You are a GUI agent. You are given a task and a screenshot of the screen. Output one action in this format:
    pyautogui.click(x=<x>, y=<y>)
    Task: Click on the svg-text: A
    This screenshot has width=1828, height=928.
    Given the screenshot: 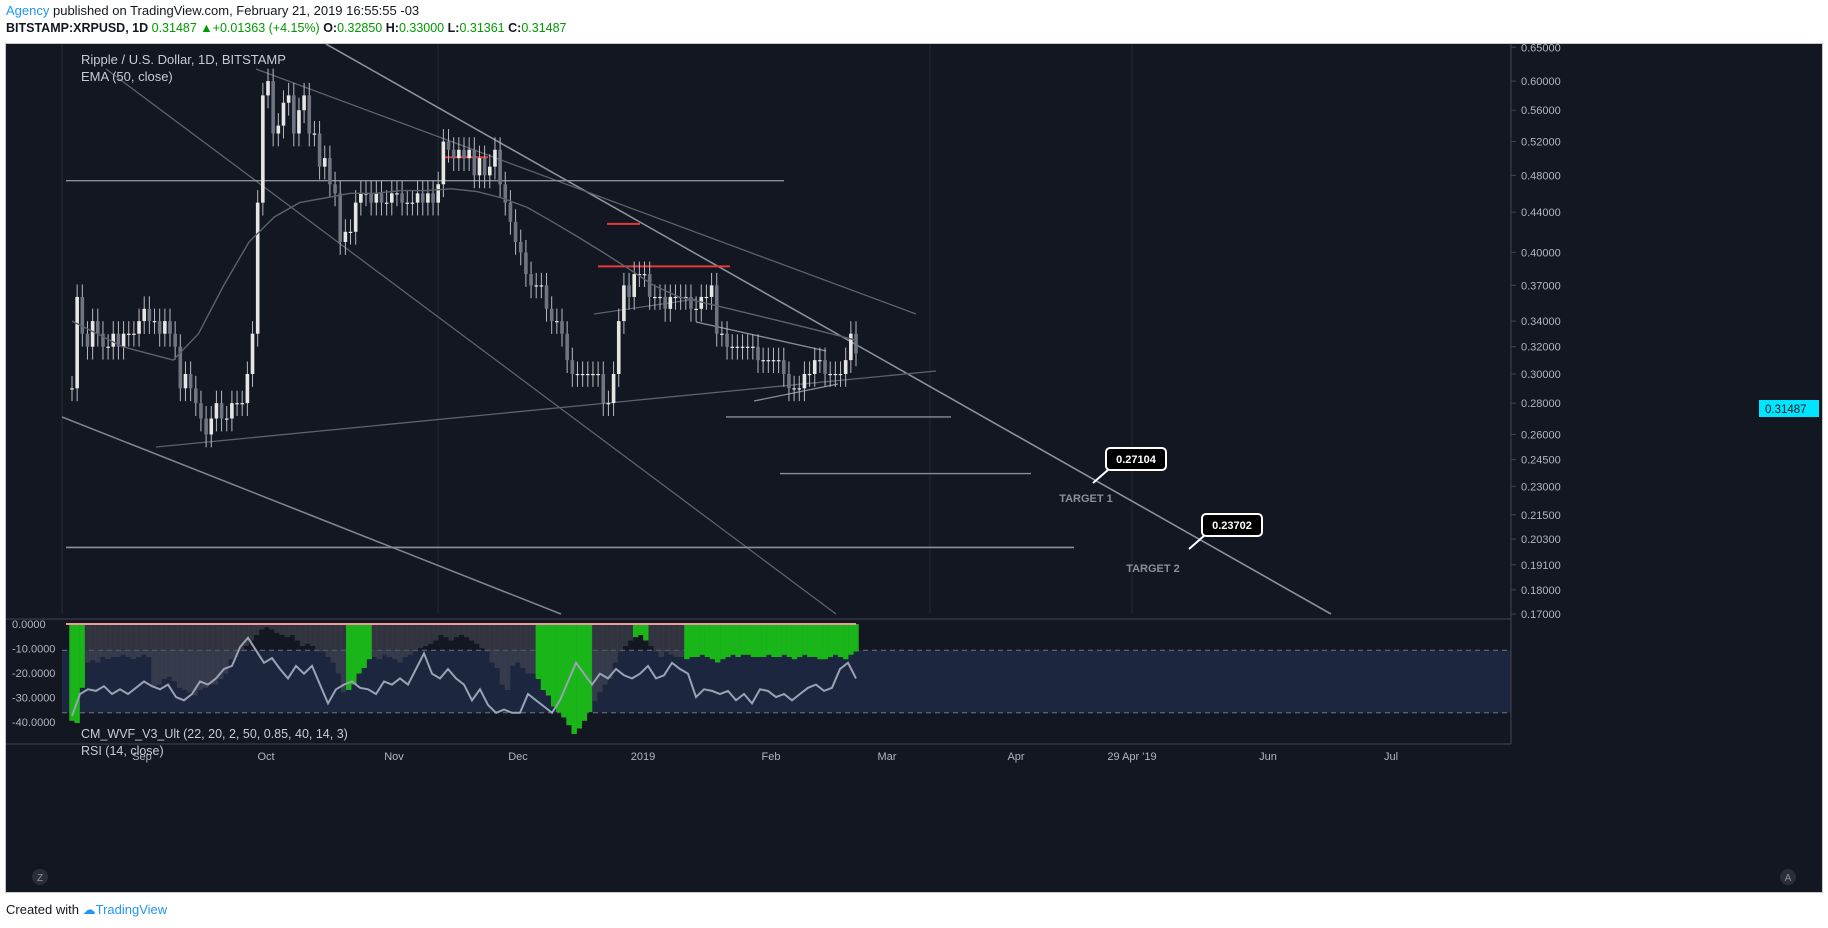 What is the action you would take?
    pyautogui.click(x=1788, y=878)
    